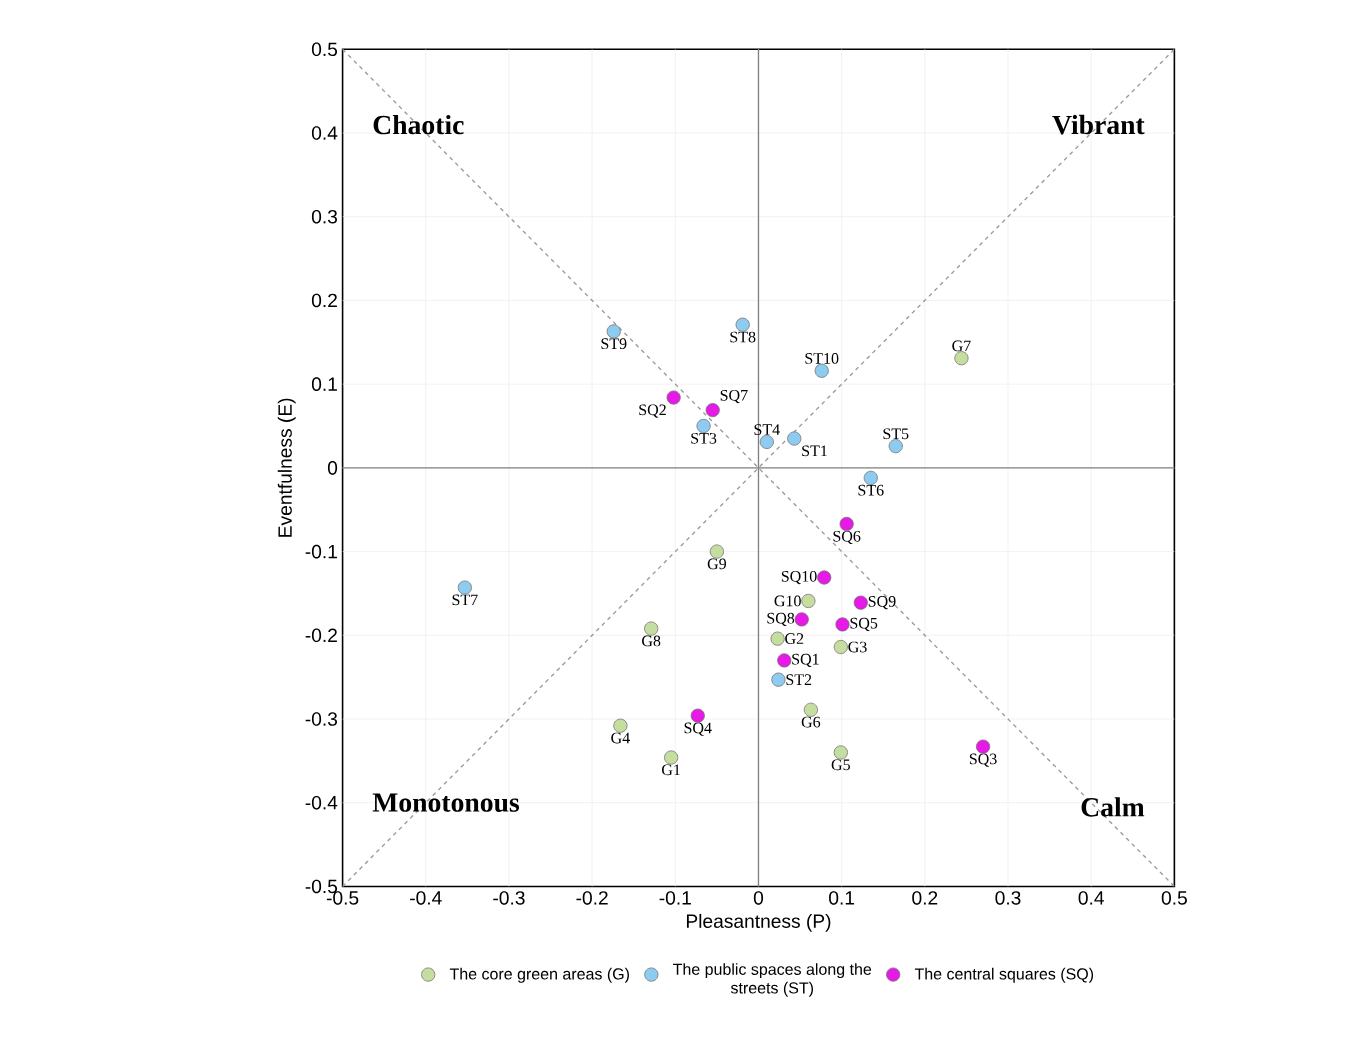  What do you see at coordinates (465, 600) in the screenshot?
I see `annotation: ST7` at bounding box center [465, 600].